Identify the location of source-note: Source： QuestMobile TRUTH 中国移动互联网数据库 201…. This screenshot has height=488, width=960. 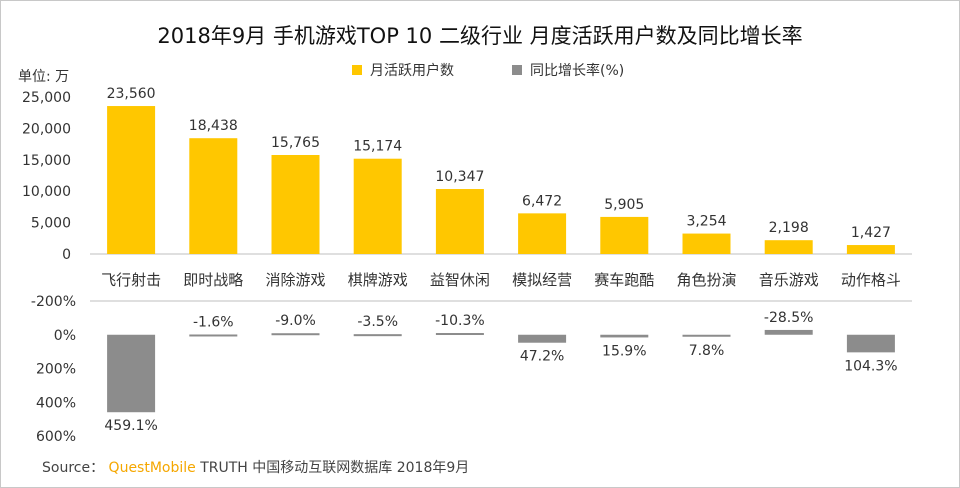
(255, 467).